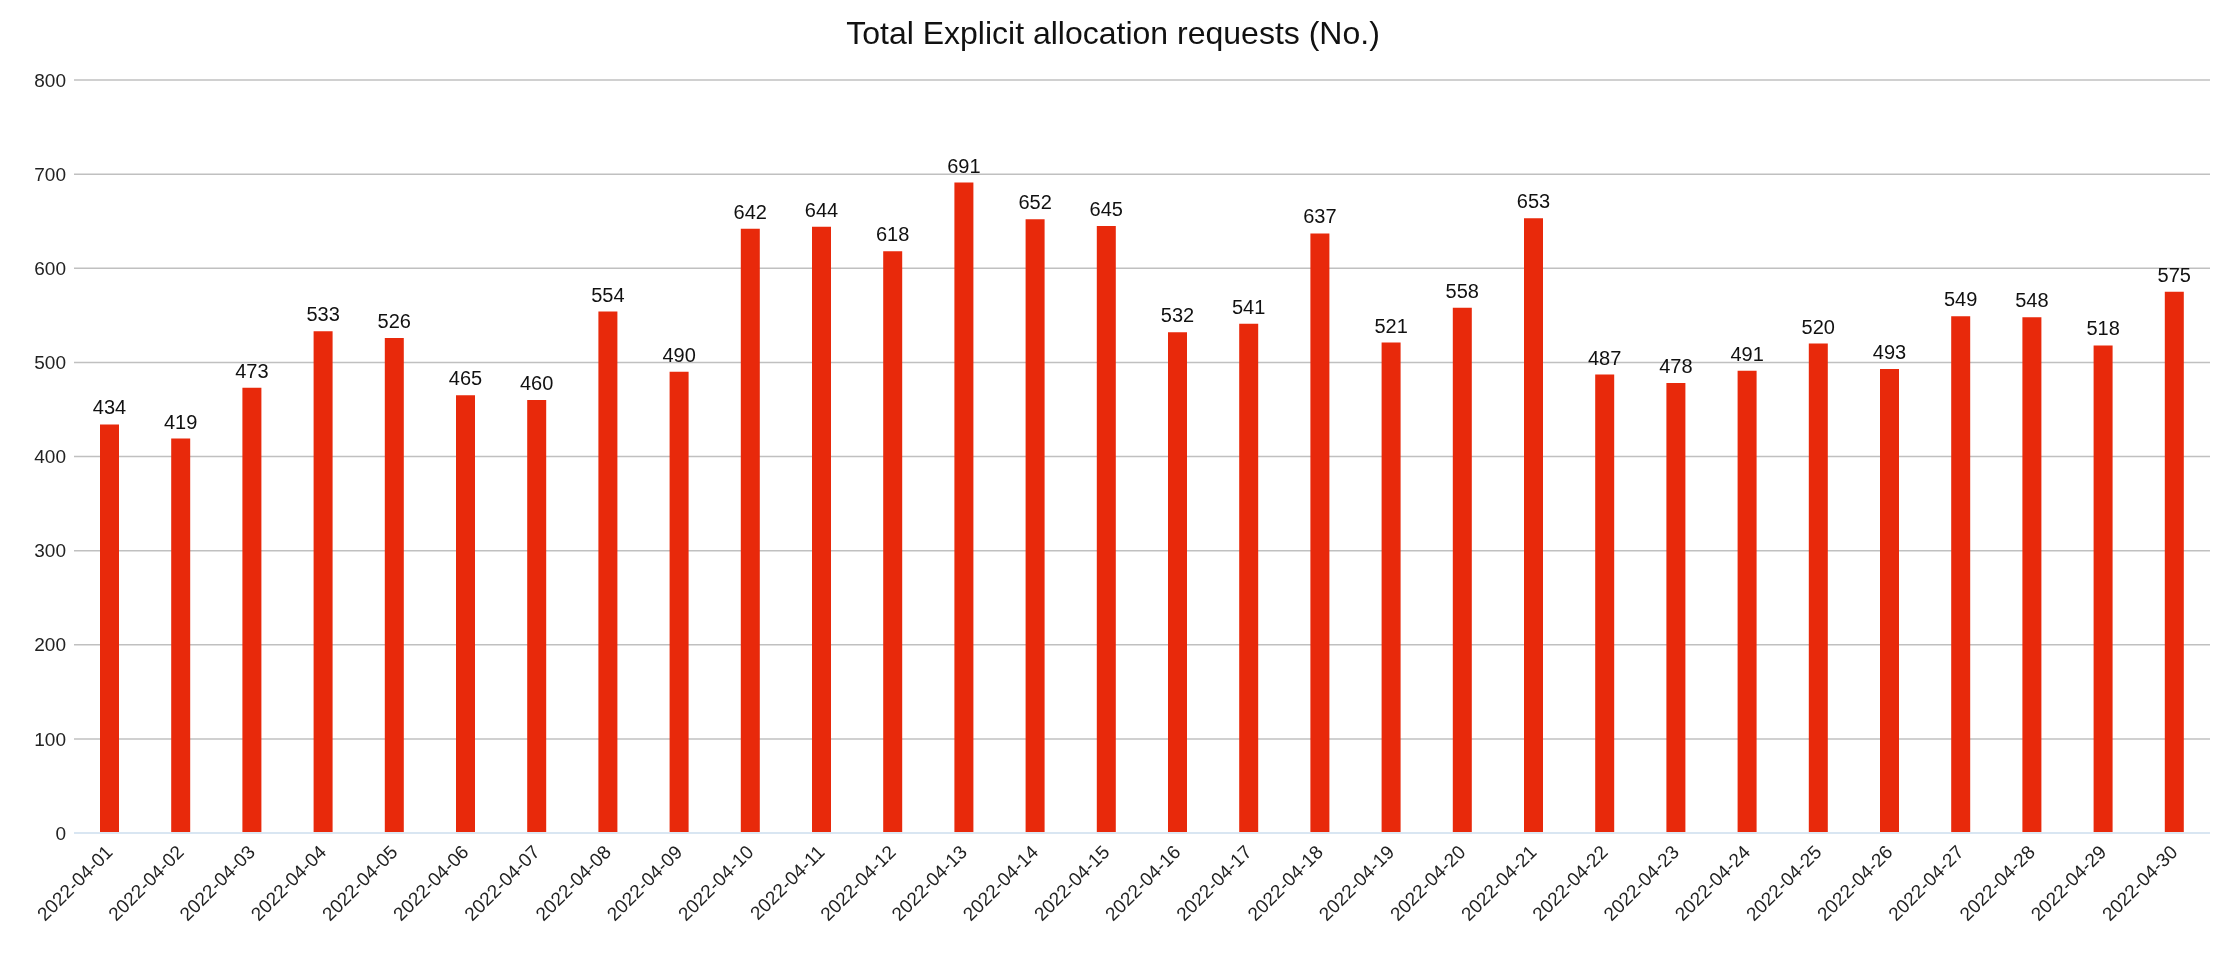  Describe the element at coordinates (1249, 306) in the screenshot. I see `data-label: 541` at that location.